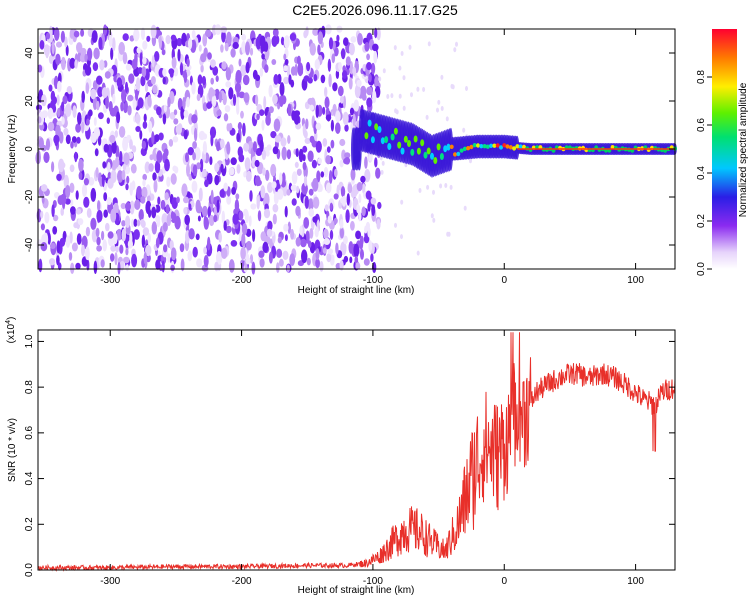 This screenshot has width=750, height=600. Describe the element at coordinates (356, 290) in the screenshot. I see `heatmap-x-axis-label: Height of straight line (km)` at that location.